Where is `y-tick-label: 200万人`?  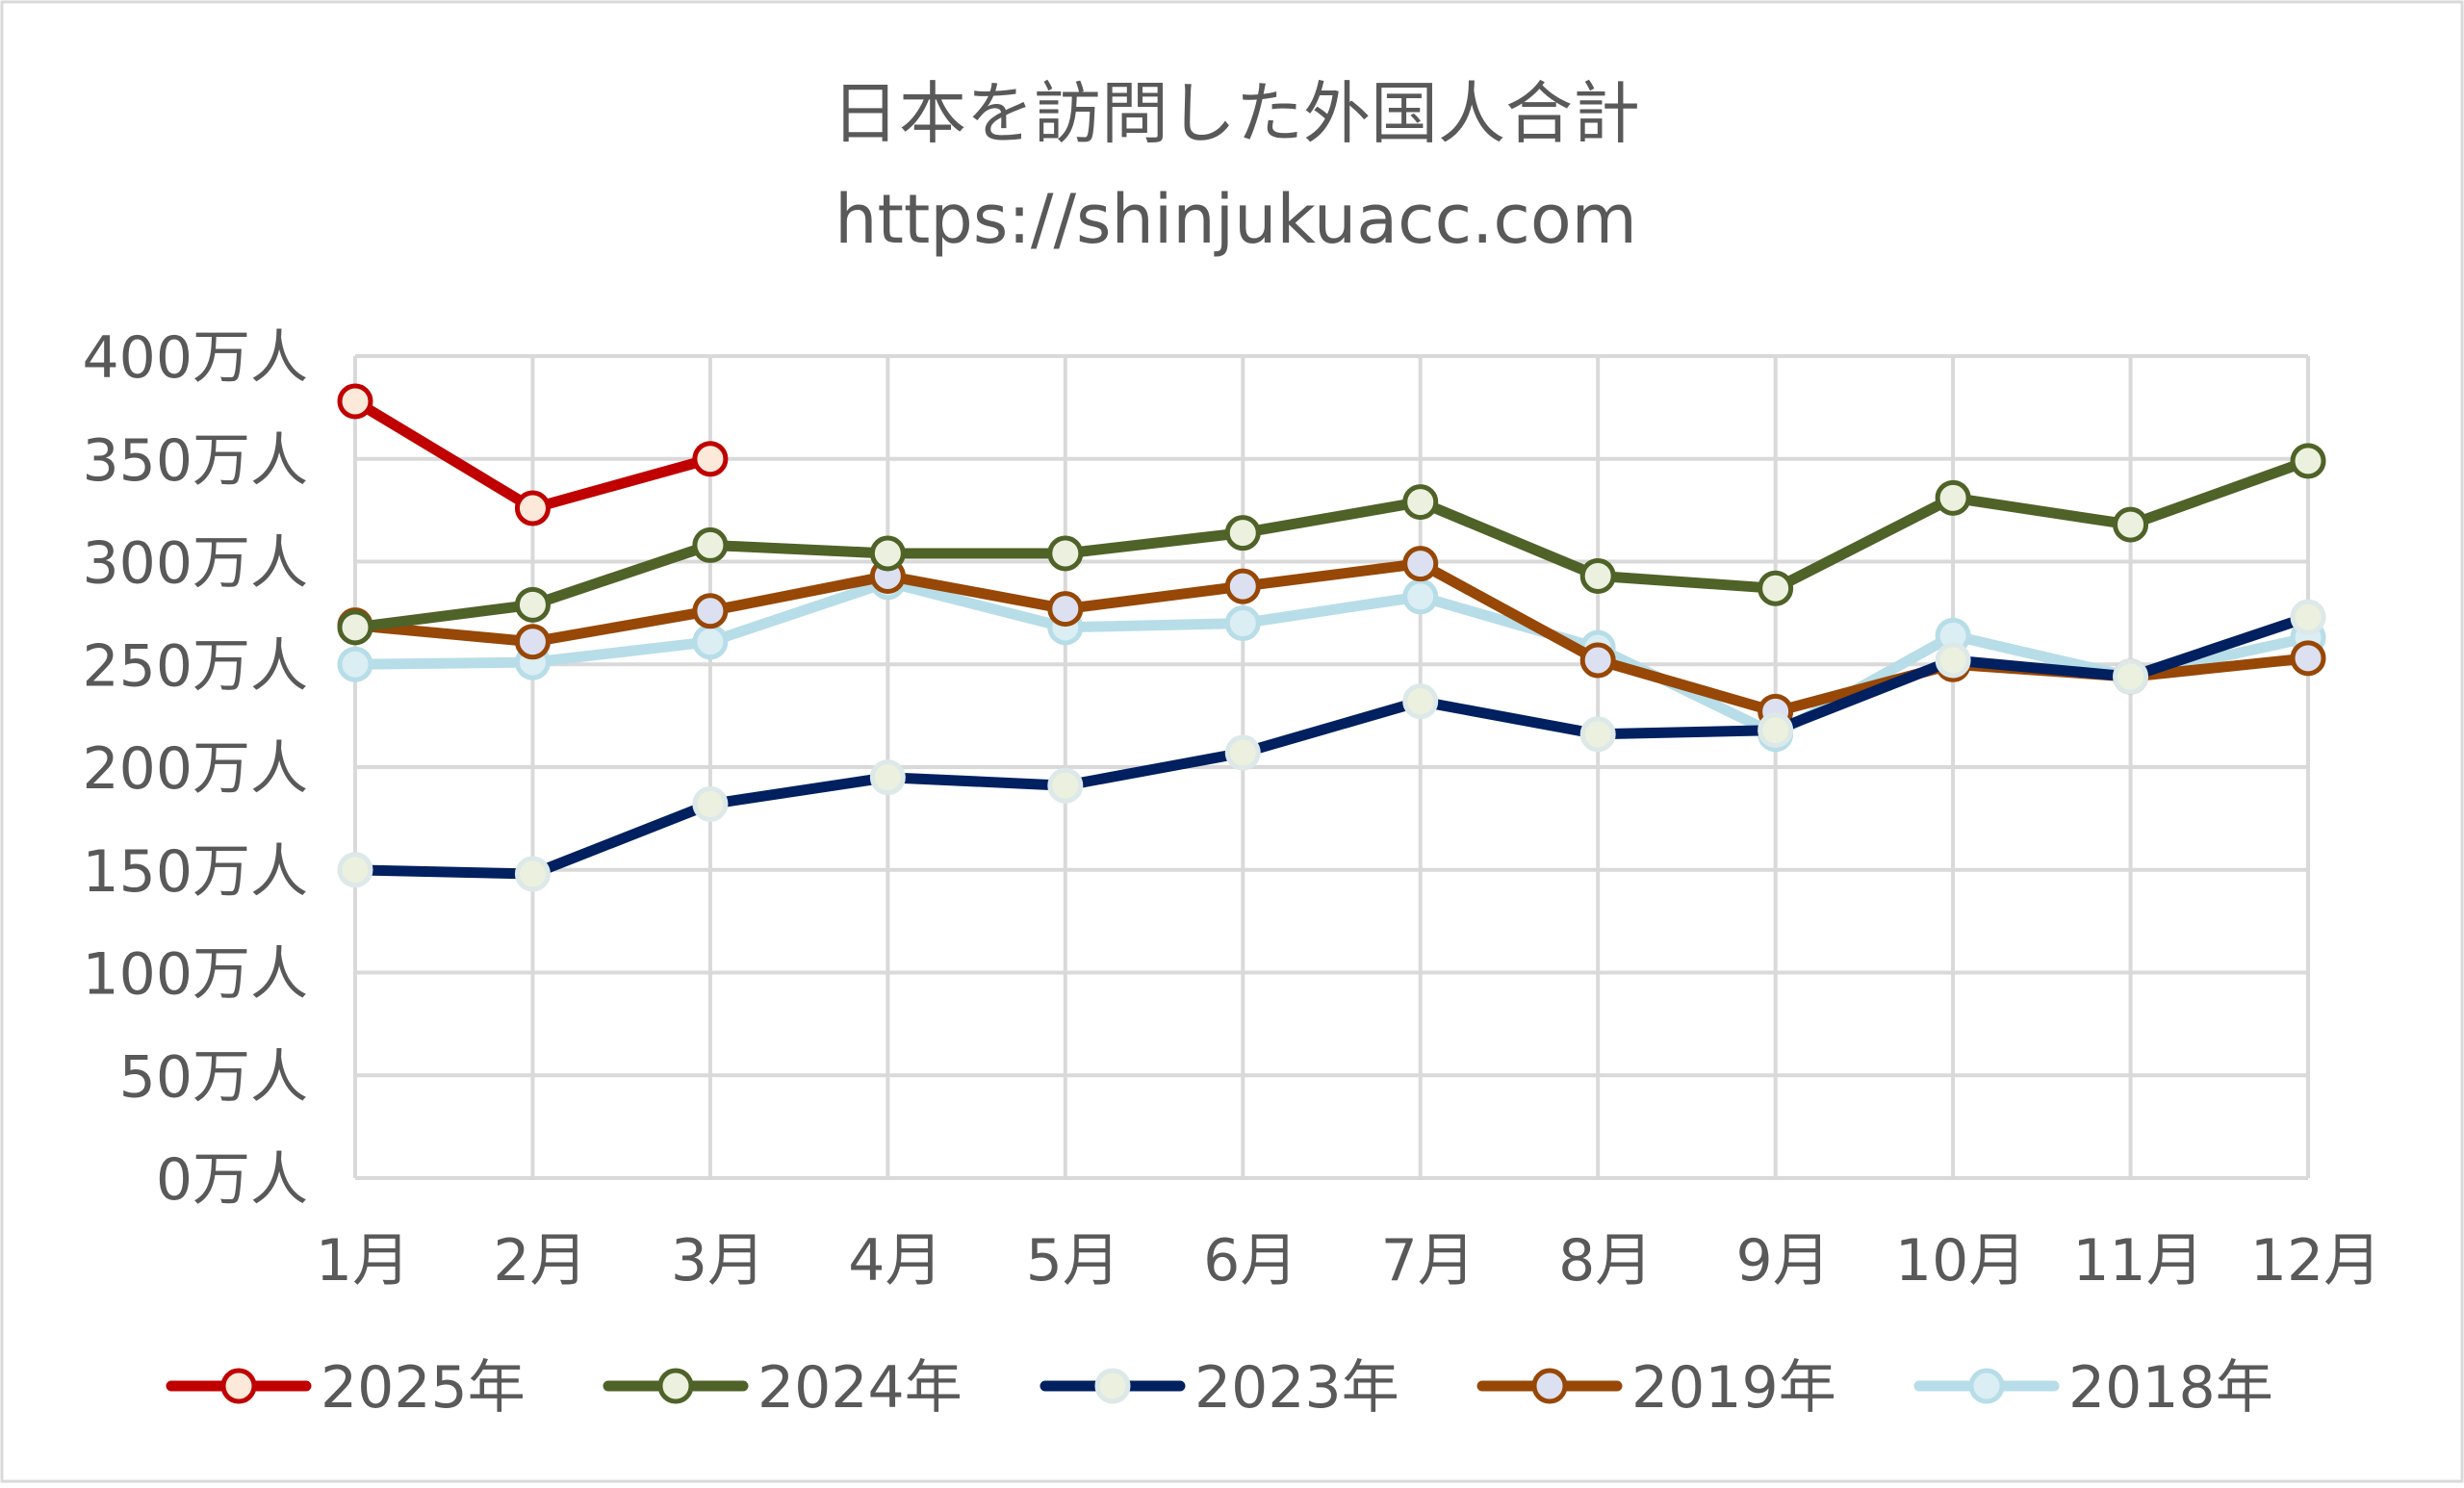 y-tick-label: 200万人 is located at coordinates (195, 769).